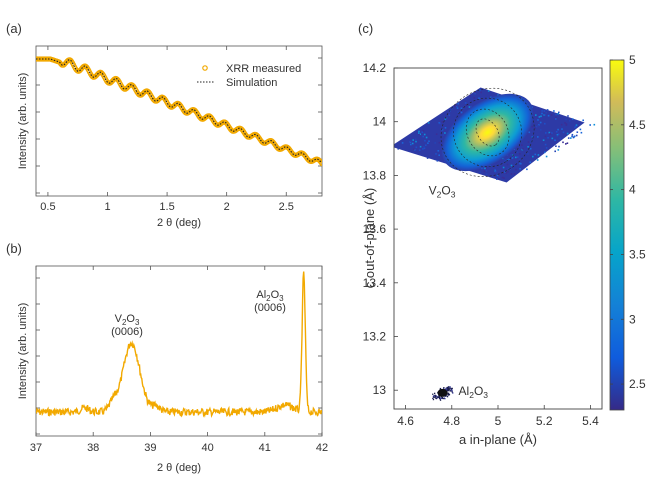 The image size is (664, 498). Describe the element at coordinates (590, 421) in the screenshot. I see `c-xtick-label: 5.4` at that location.